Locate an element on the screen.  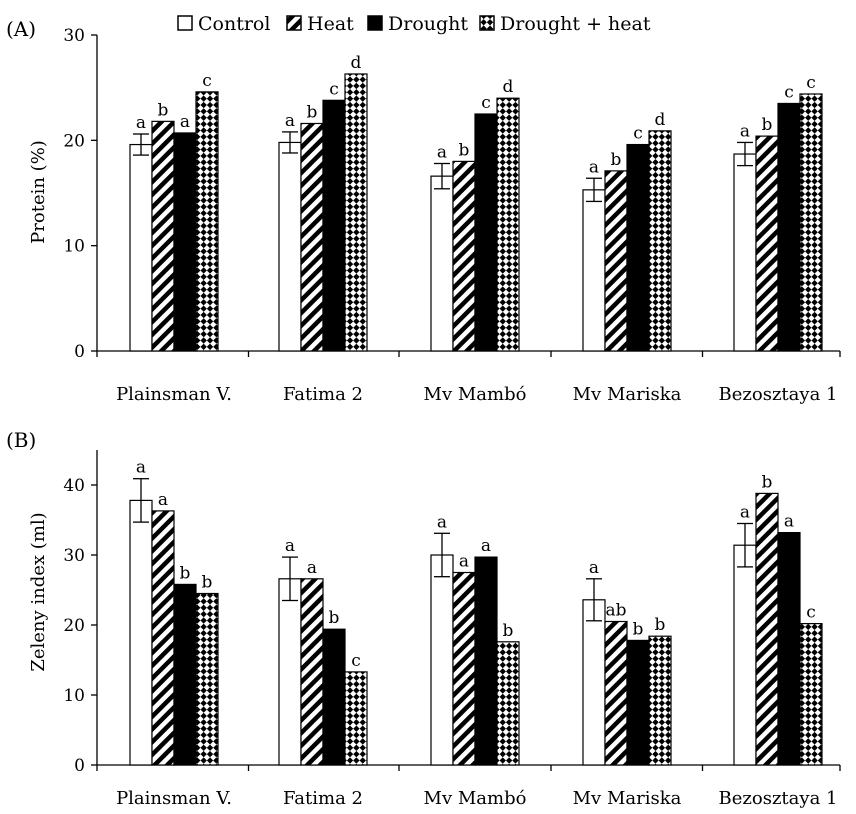
protein-category-label: Mv Mariska is located at coordinates (627, 394).